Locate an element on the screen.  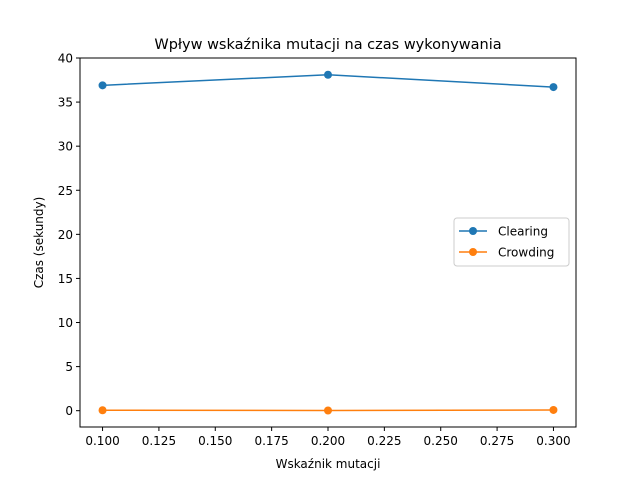
y-tick-label: 15 is located at coordinates (65, 279).